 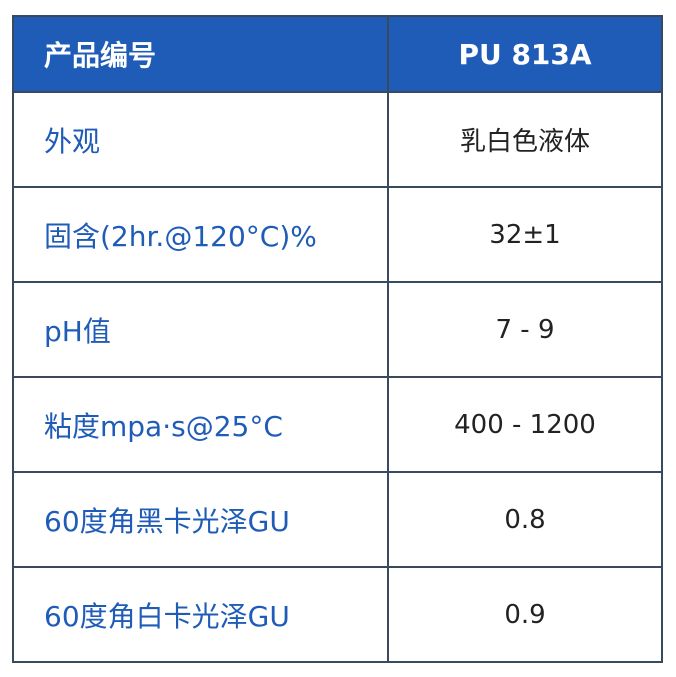 What do you see at coordinates (200, 519) in the screenshot?
I see `property-cell: 60度角黑卡光泽GU` at bounding box center [200, 519].